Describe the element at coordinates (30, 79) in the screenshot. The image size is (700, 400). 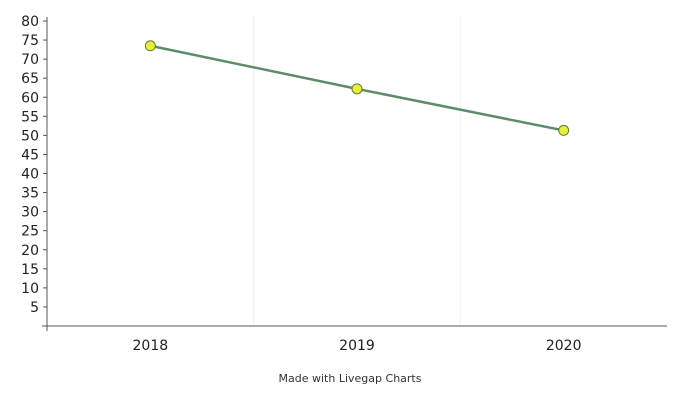
I see `y-tick-label: 65` at that location.